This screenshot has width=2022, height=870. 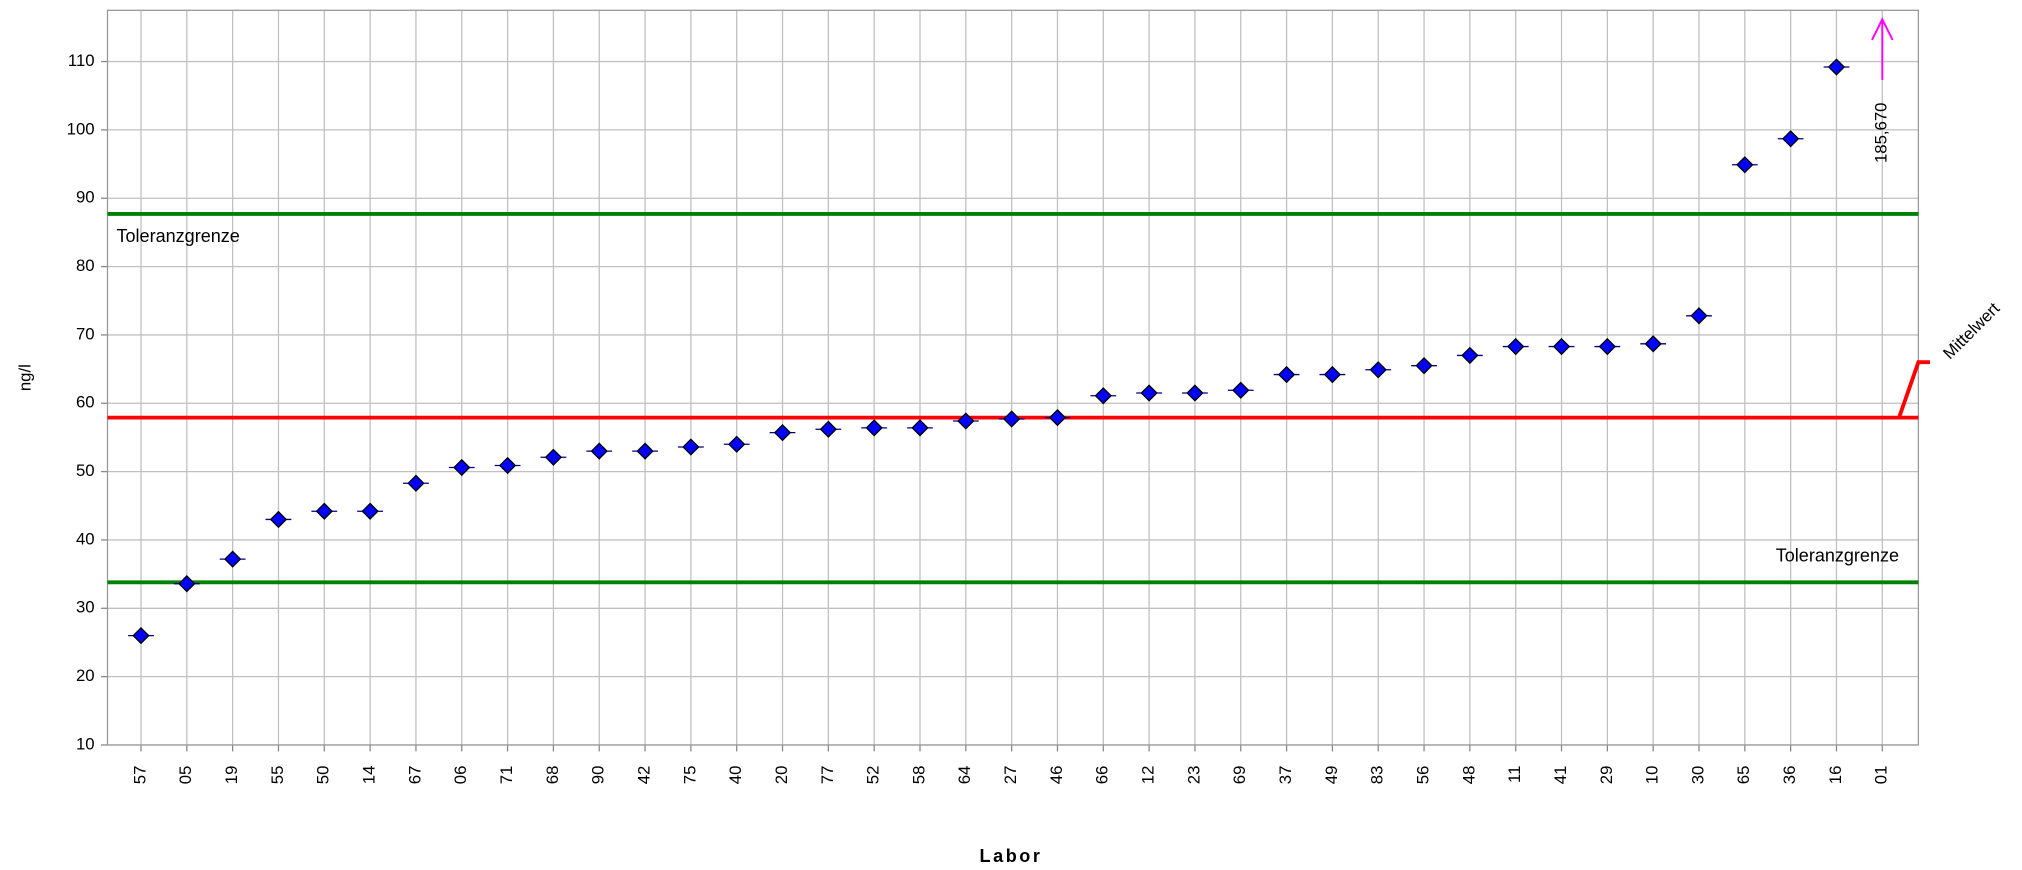 I want to click on y-tick-label: 30, so click(x=85, y=607).